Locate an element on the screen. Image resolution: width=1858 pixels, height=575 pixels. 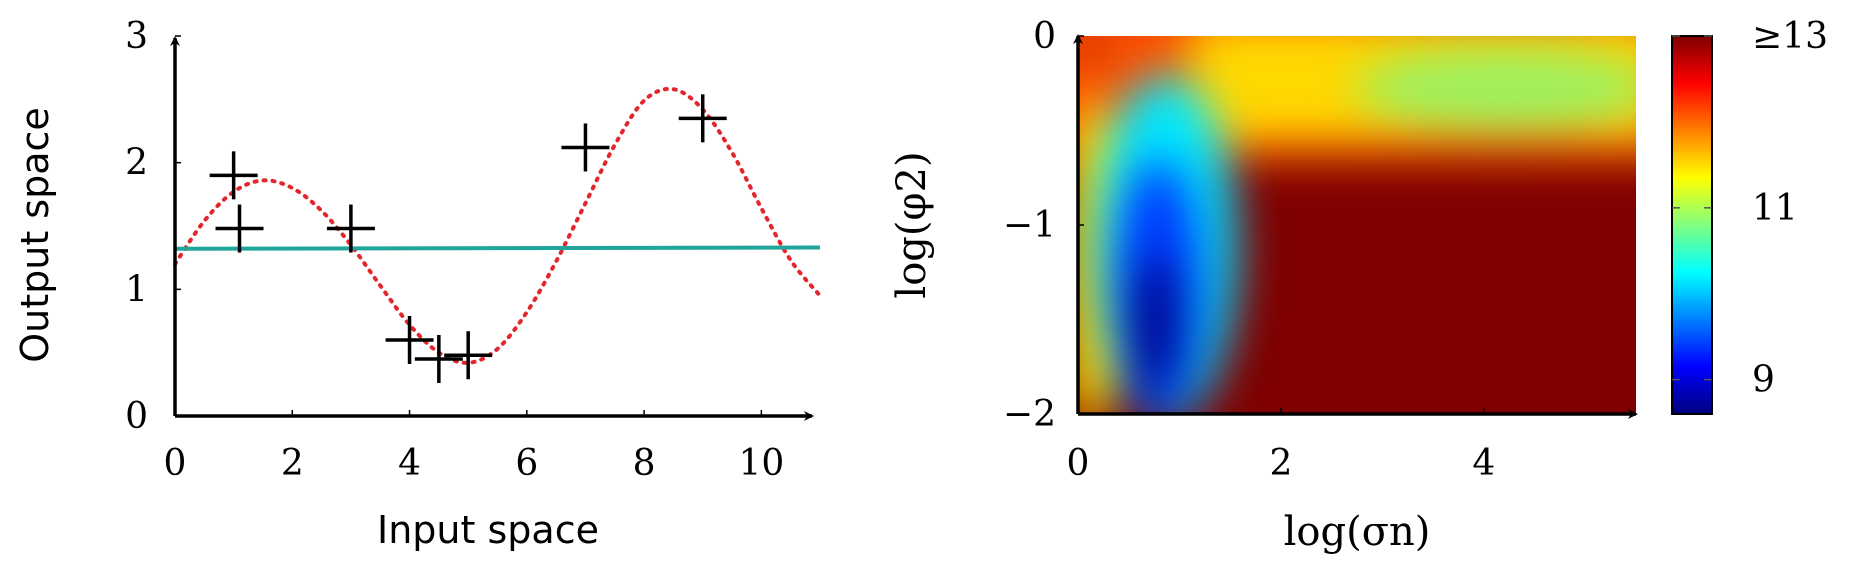
heat-green-region is located at coordinates (1495, 88).